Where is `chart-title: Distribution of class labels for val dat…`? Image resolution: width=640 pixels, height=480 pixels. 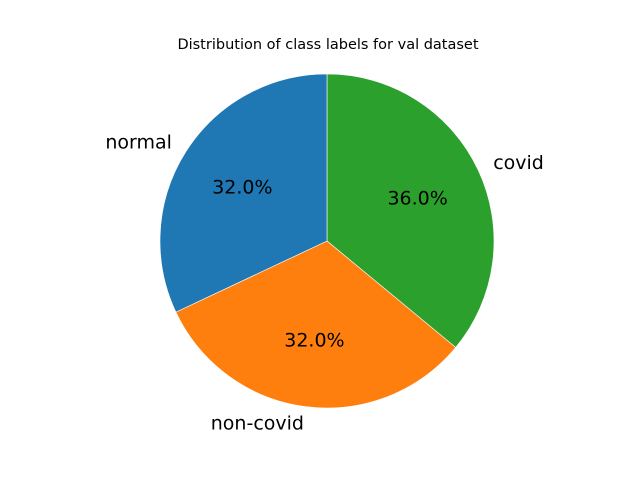
chart-title: Distribution of class labels for val dat… is located at coordinates (327, 45).